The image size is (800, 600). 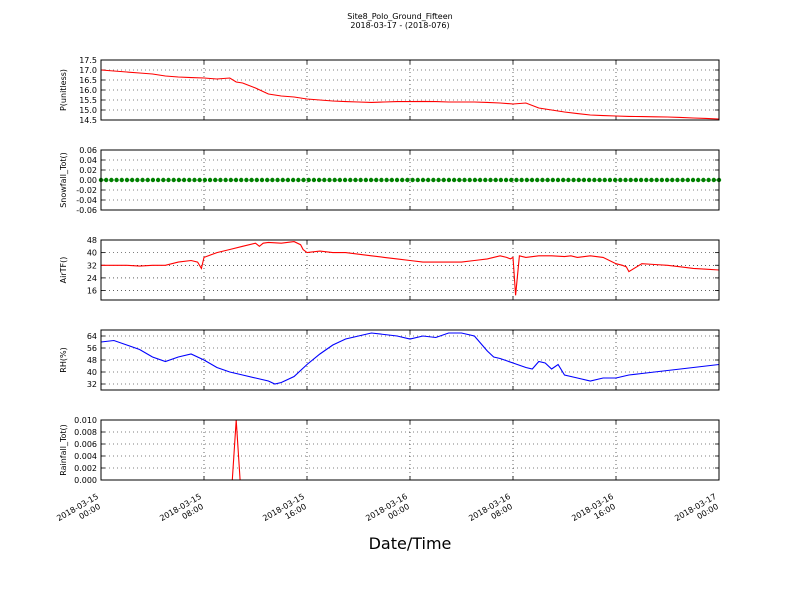 I want to click on y-axis-label: P(unitless), so click(x=63, y=90).